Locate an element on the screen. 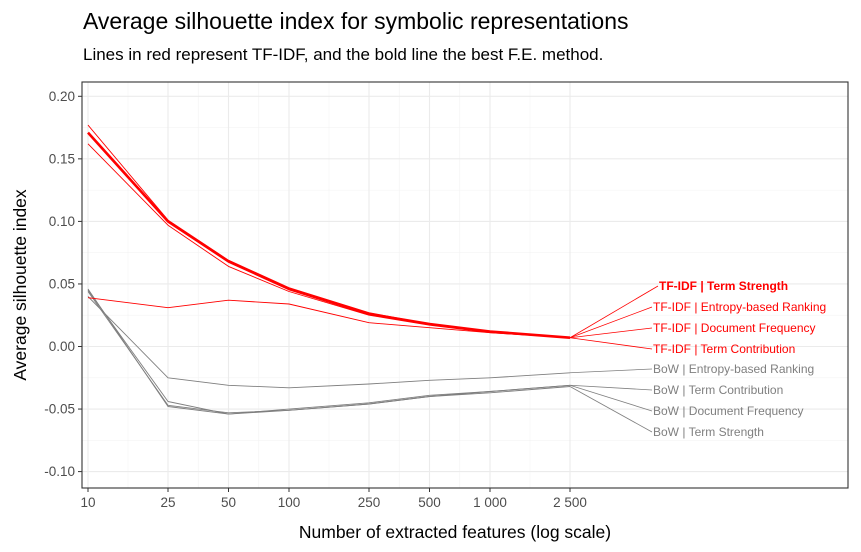 The width and height of the screenshot is (861, 552). series-line-bow-entropy-based-ranking is located at coordinates (329, 342).